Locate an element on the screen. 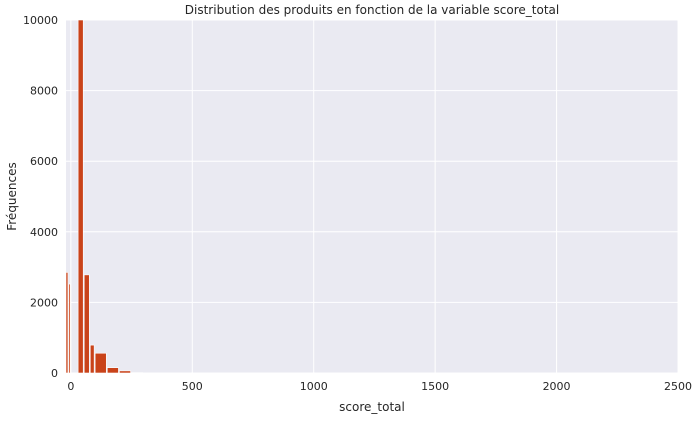  x-tick-labels: 0 500 1000 1500 2000 2500 is located at coordinates (379, 386).